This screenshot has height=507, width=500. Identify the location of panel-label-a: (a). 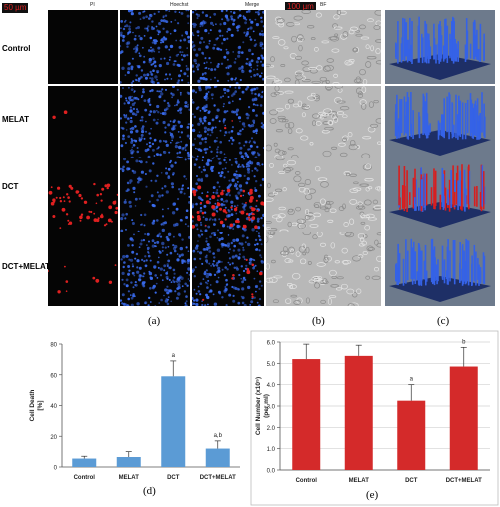
(154, 321).